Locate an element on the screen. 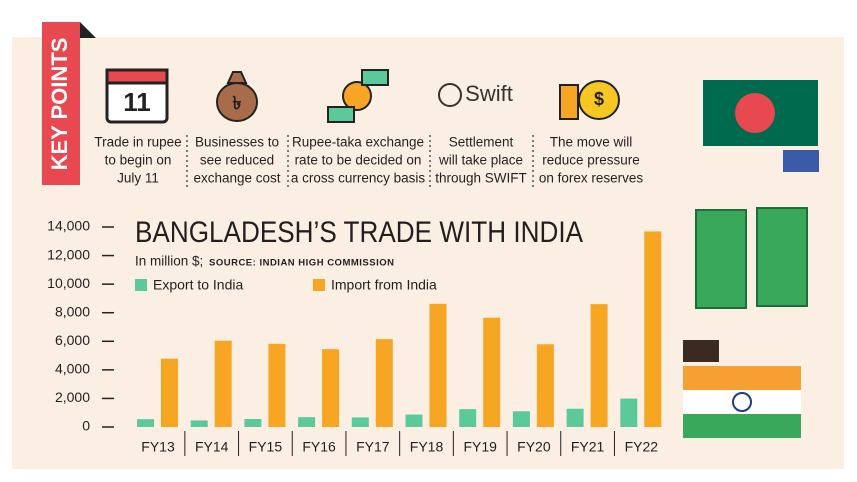  icon-text: $ is located at coordinates (599, 99).